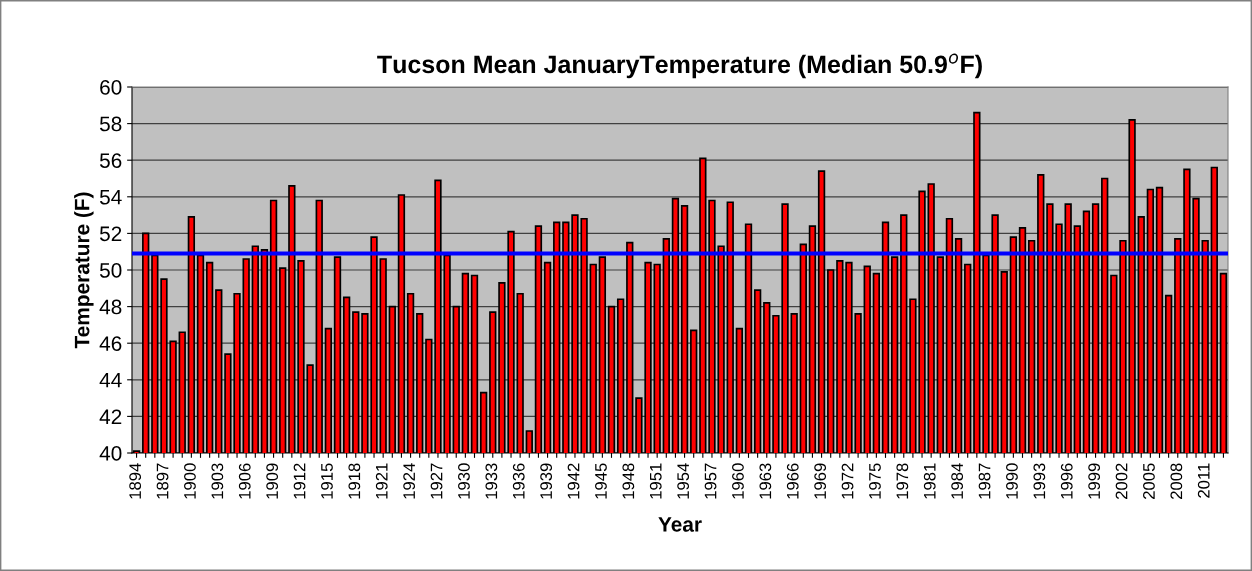 This screenshot has width=1252, height=571. What do you see at coordinates (984, 481) in the screenshot?
I see `x-tick-label: 1987` at bounding box center [984, 481].